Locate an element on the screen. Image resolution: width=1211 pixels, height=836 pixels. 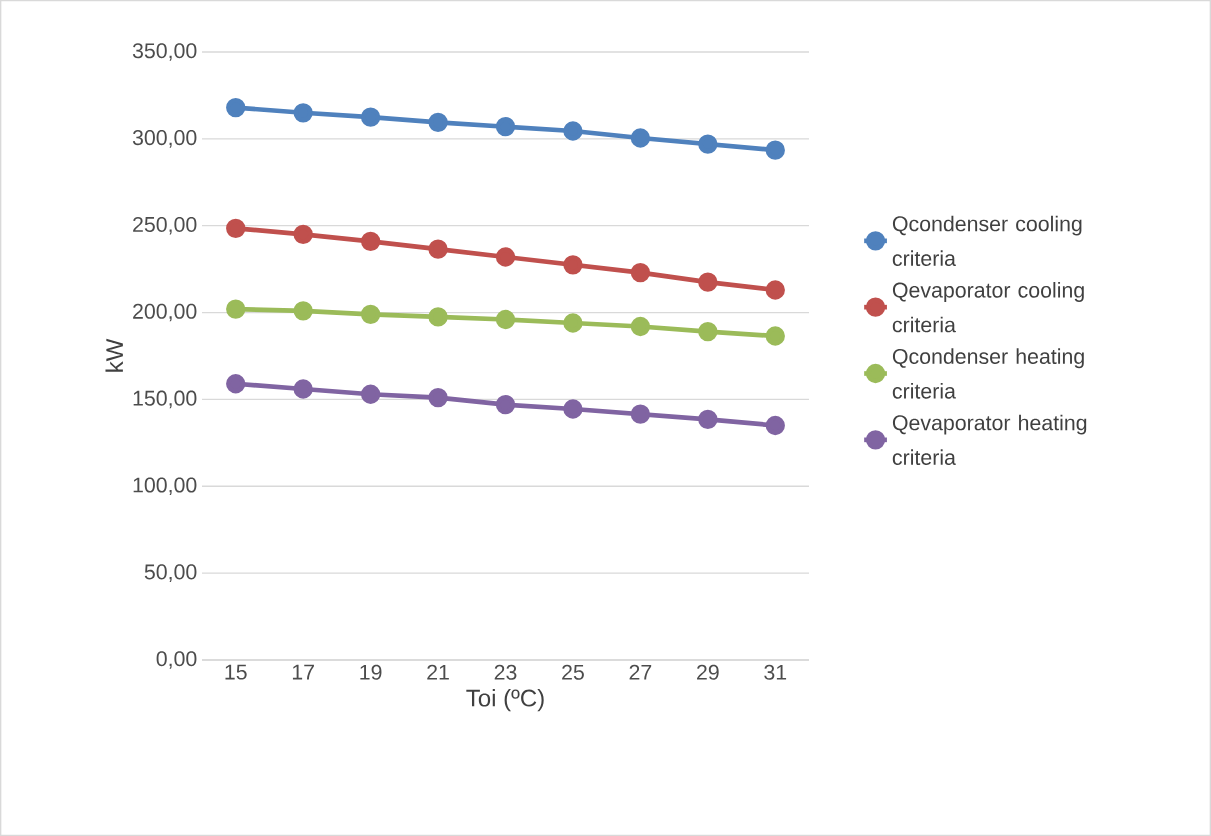
y-tick-label: 150,00 is located at coordinates (165, 399).